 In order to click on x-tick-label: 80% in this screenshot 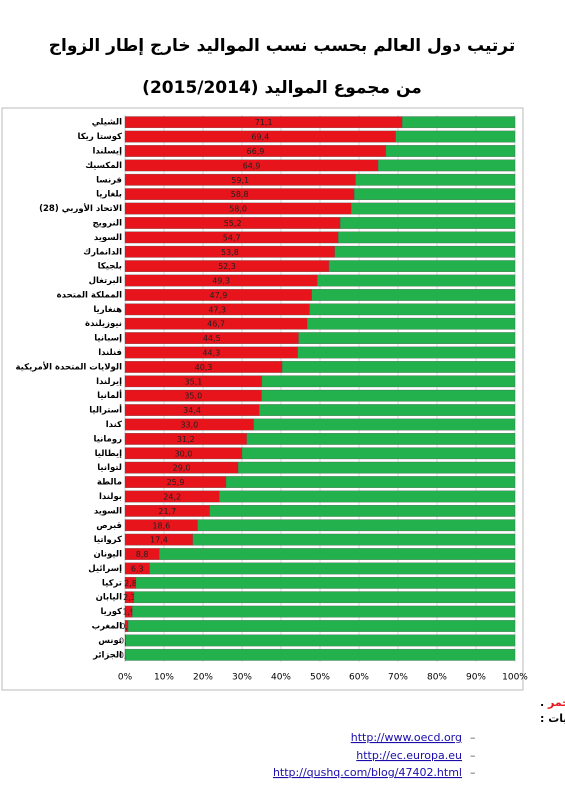, I will do `click(437, 678)`.